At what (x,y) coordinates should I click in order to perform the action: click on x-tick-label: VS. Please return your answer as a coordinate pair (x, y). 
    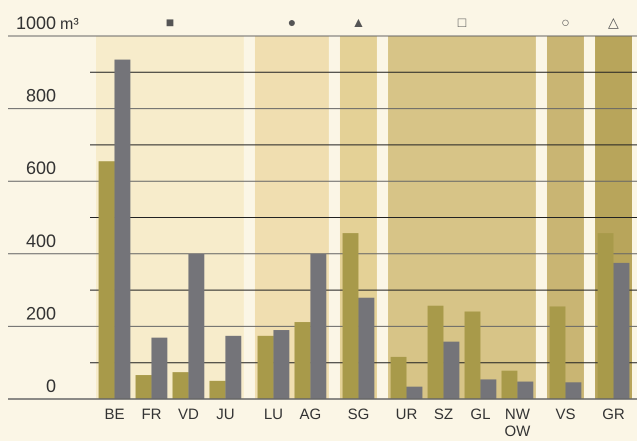
    Looking at the image, I should click on (565, 414).